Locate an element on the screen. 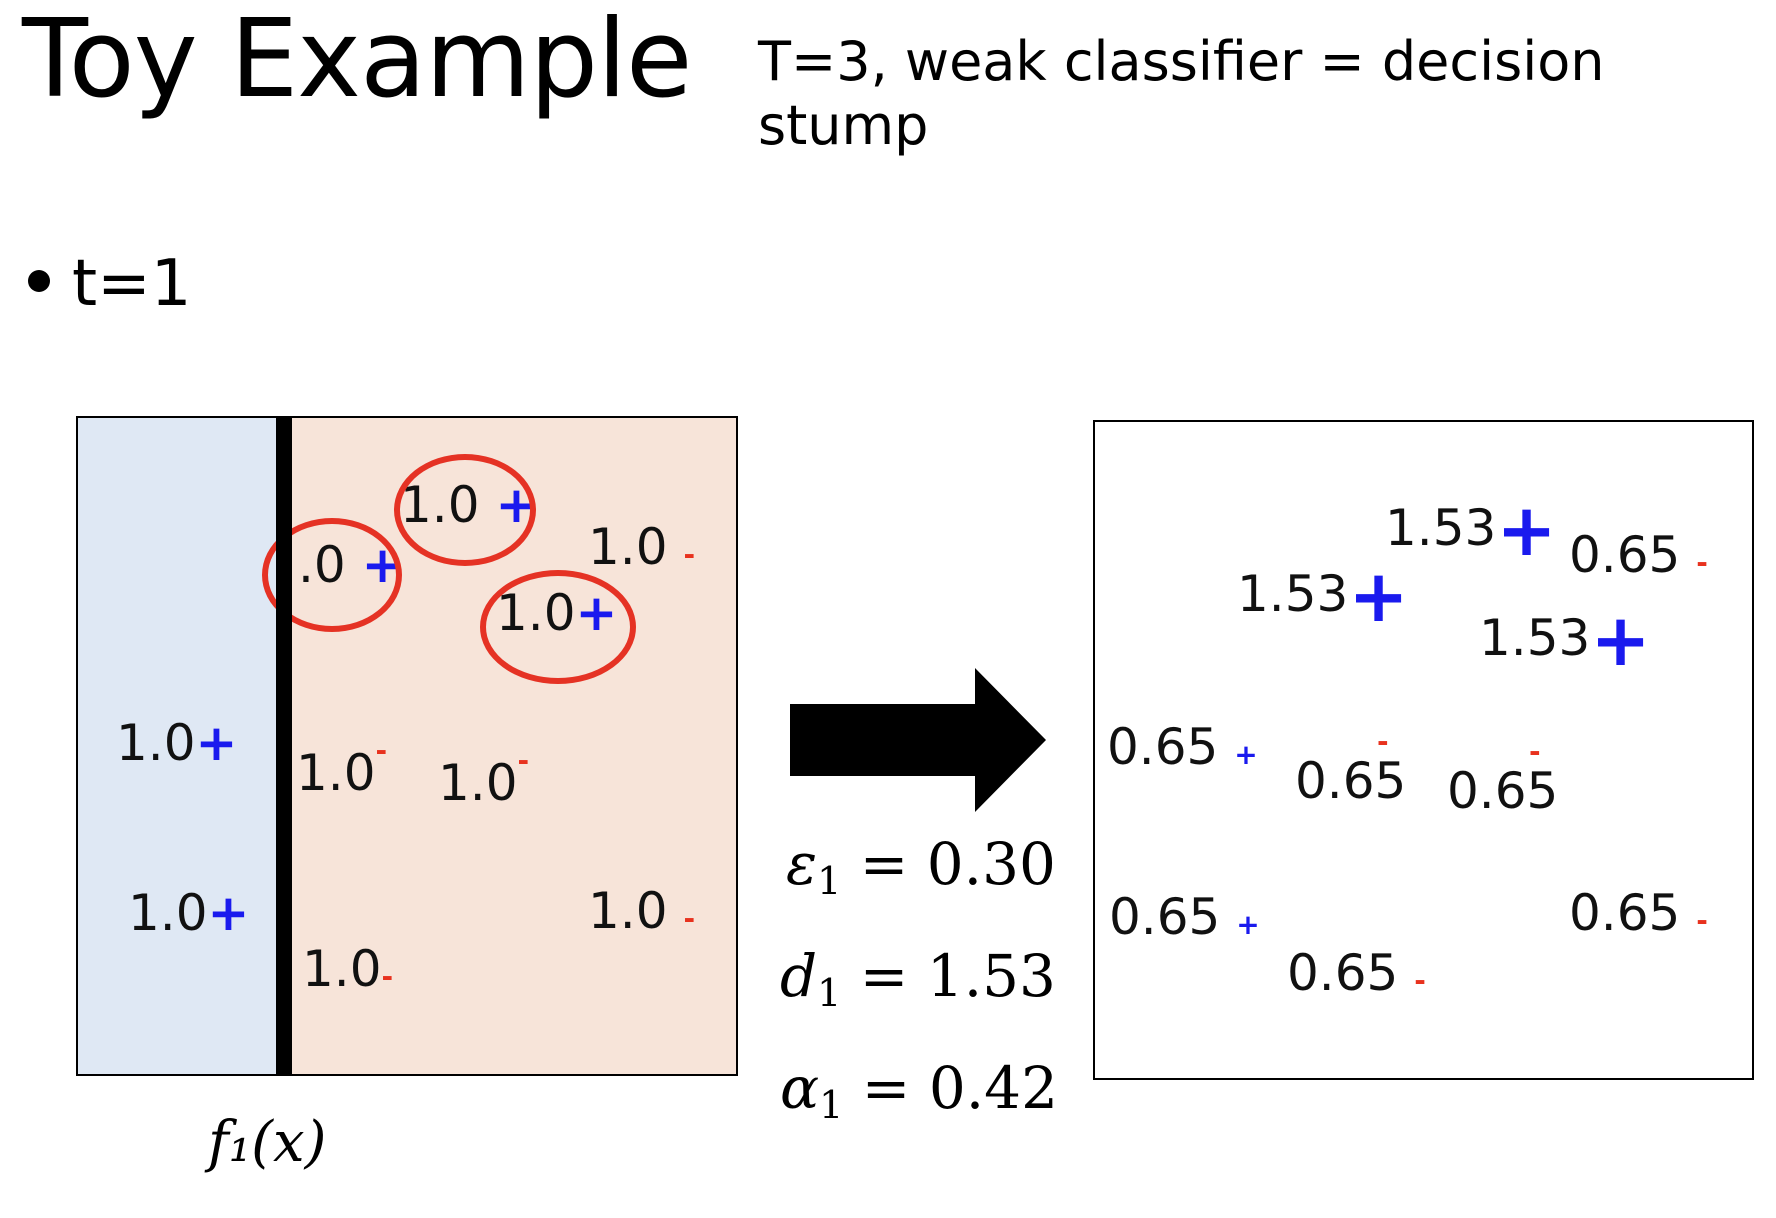 Image resolution: width=1776 pixels, height=1218 pixels. slide-subtitle: T=3, weak classifier = decision stump is located at coordinates (1181, 93).